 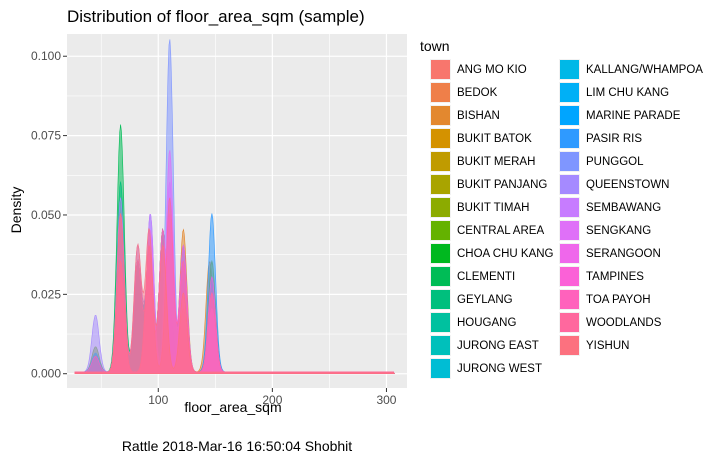 I want to click on legend-label: GEYLANG, so click(x=485, y=299).